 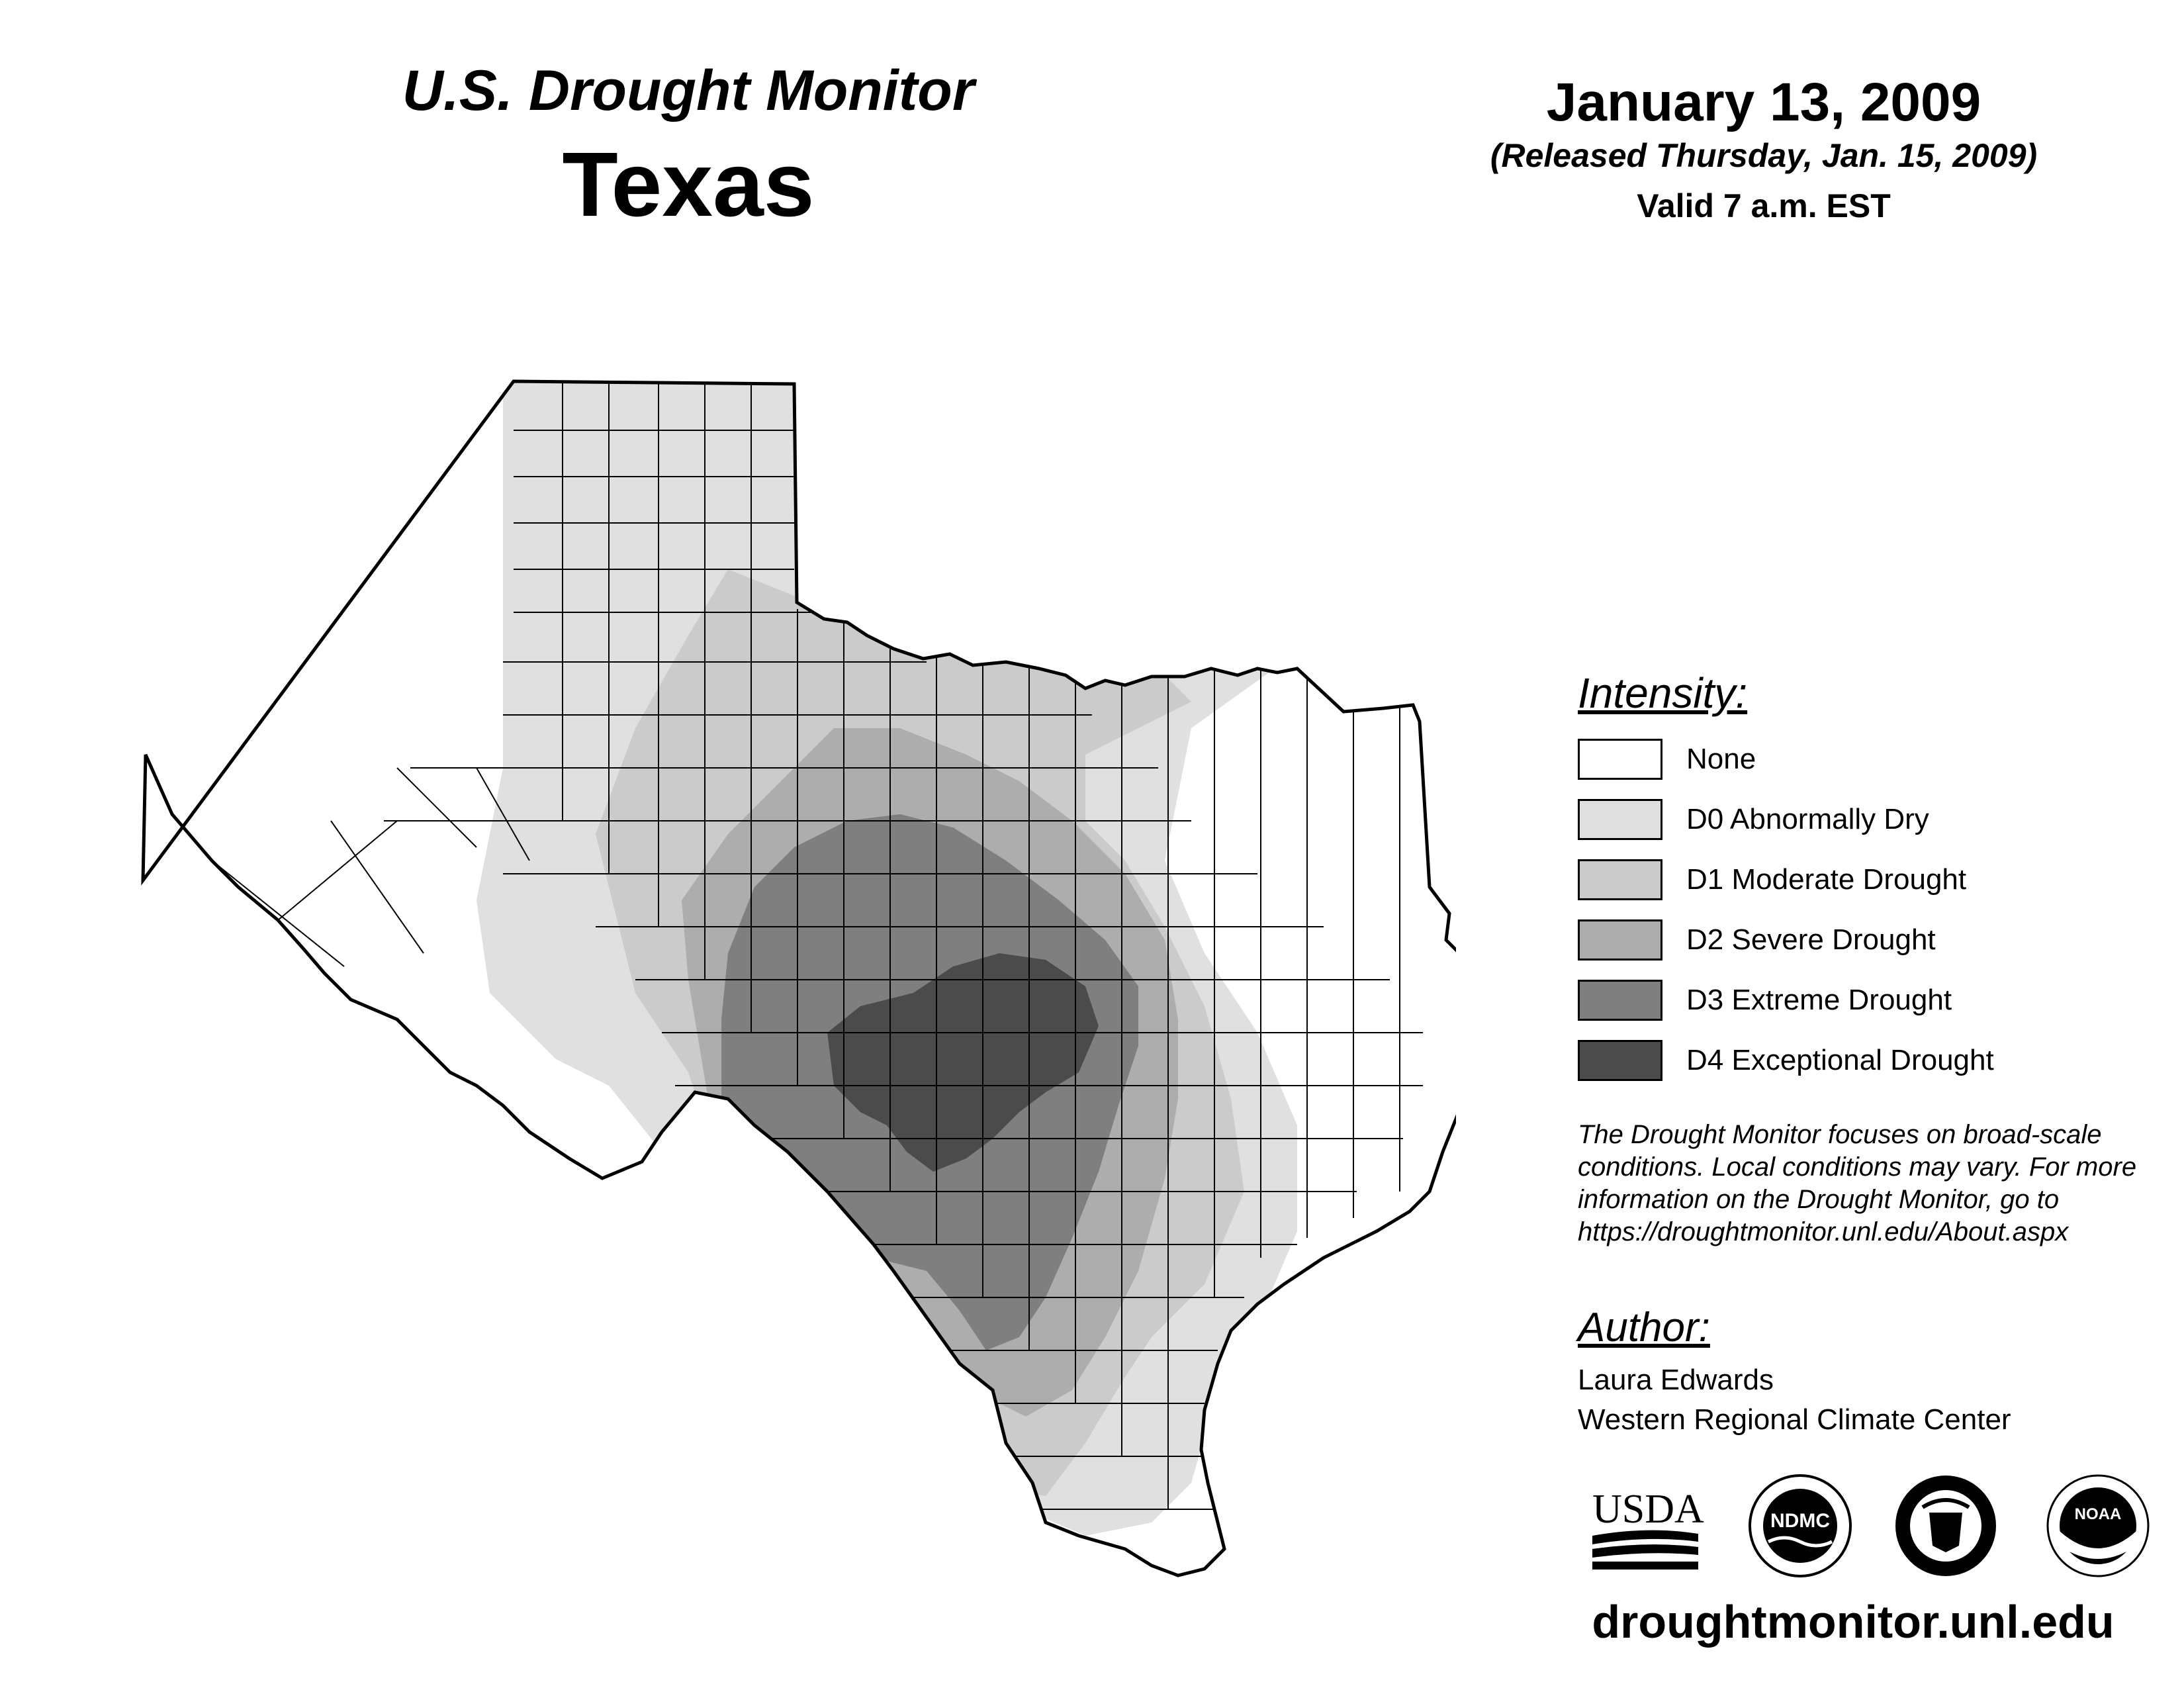 What do you see at coordinates (688, 90) in the screenshot?
I see `map-title: U.S. Drought Monitor` at bounding box center [688, 90].